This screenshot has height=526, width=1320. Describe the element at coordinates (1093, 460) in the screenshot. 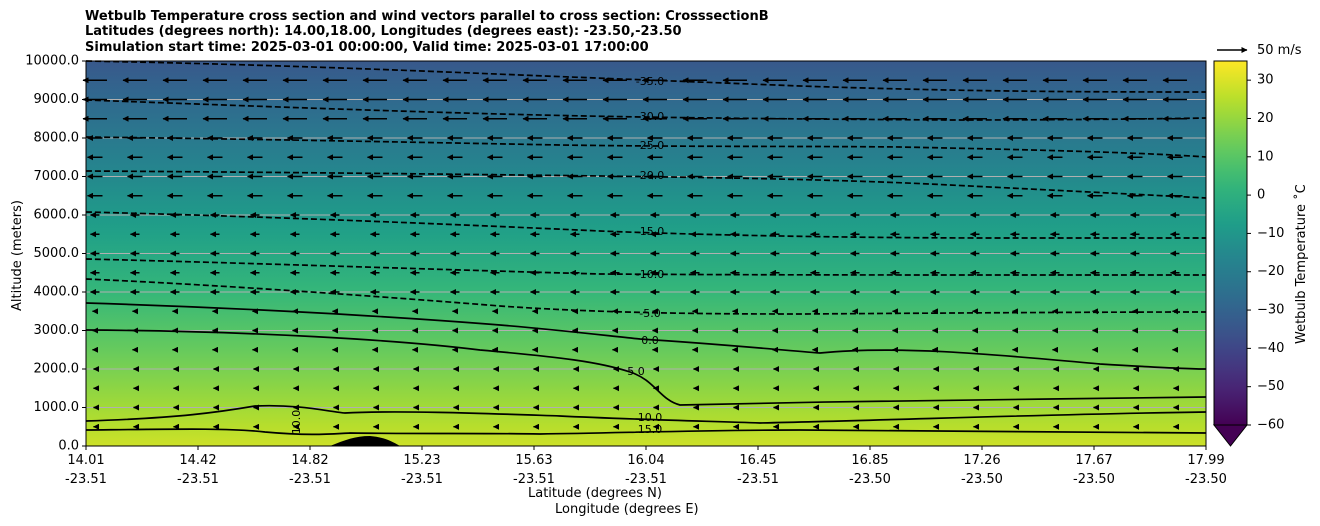

I see `x-tick-label-lat: 17.67` at that location.